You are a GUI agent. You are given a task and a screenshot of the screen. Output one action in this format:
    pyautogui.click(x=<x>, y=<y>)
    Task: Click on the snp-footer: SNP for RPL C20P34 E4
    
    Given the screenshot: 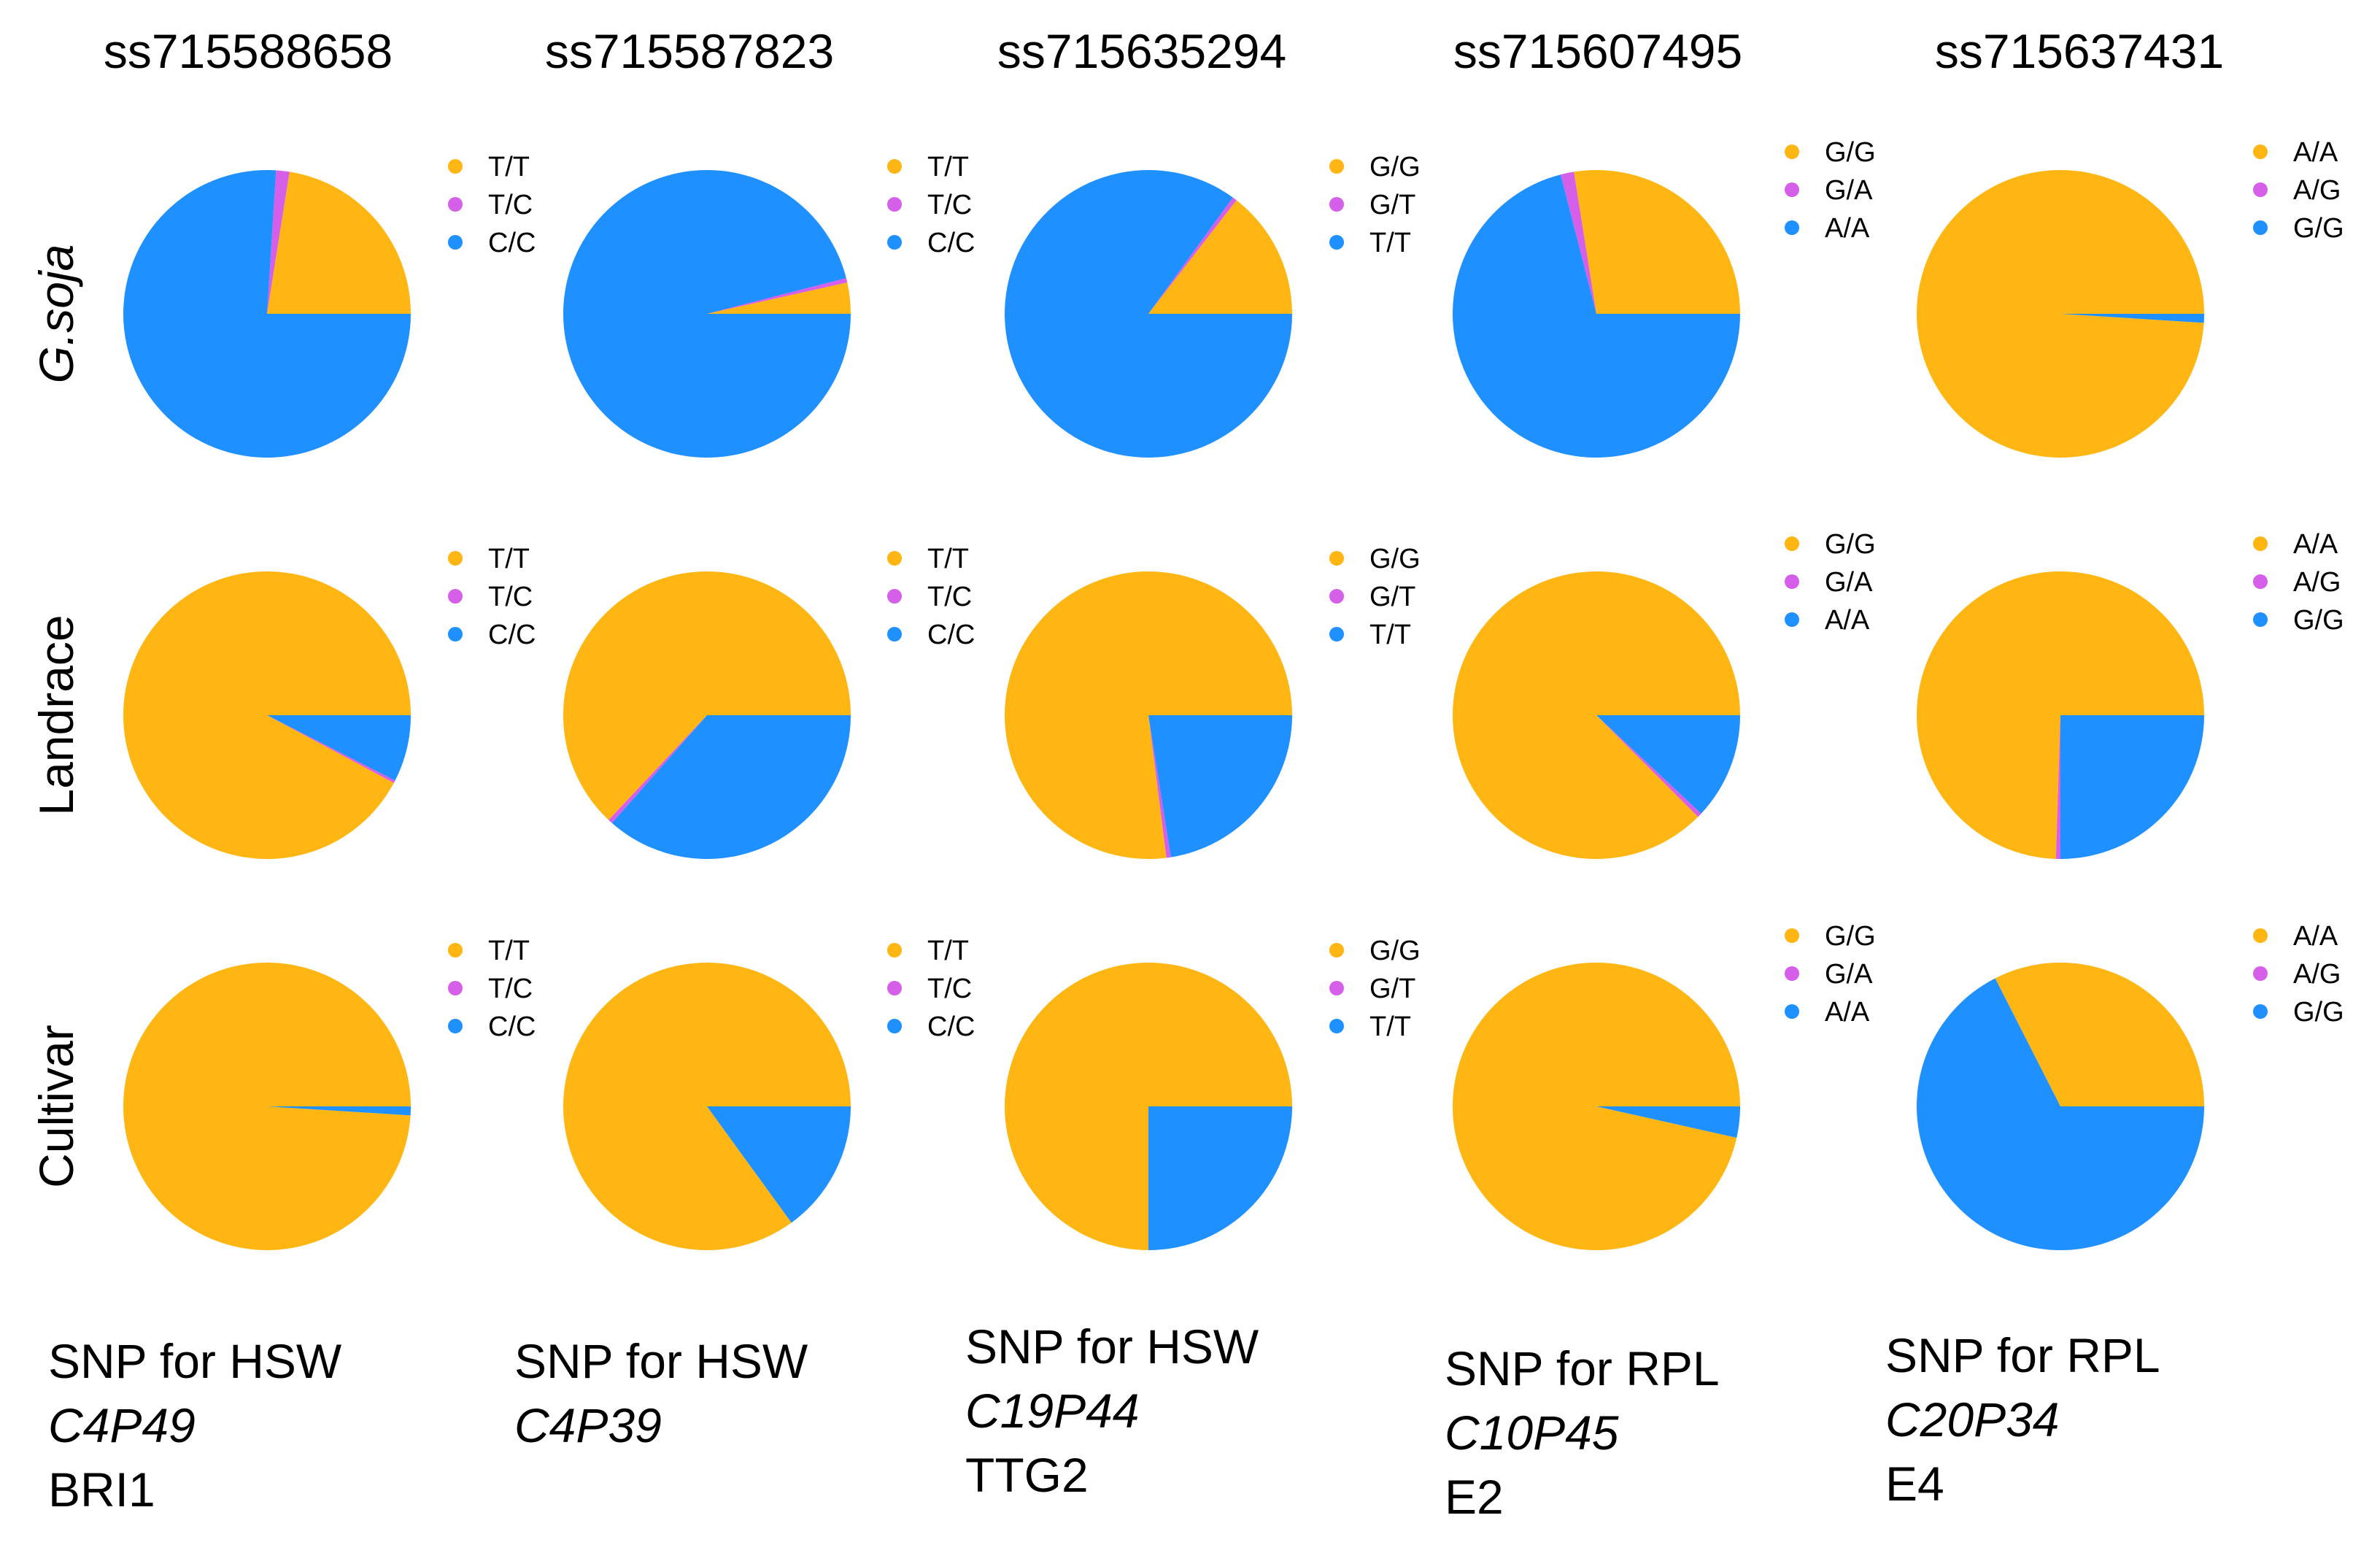 What is the action you would take?
    pyautogui.click(x=2022, y=1420)
    